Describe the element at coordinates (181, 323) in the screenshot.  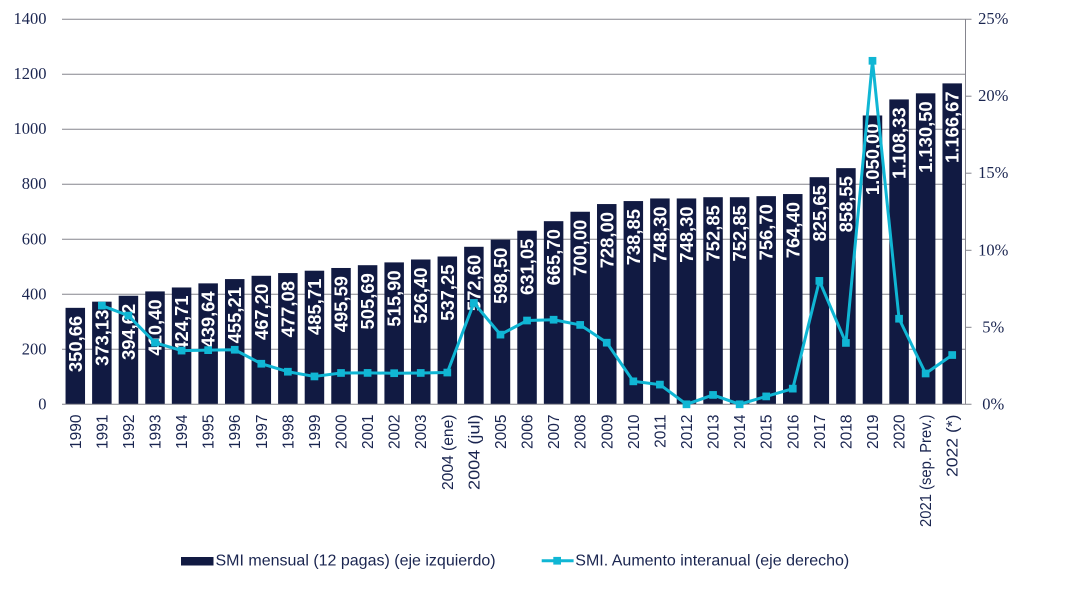
I see `svg-text: 424,71` at that location.